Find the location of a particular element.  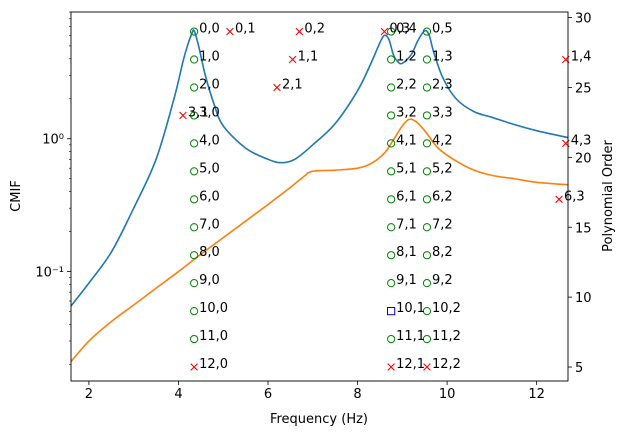

pole-label: 7,0 is located at coordinates (209, 224).